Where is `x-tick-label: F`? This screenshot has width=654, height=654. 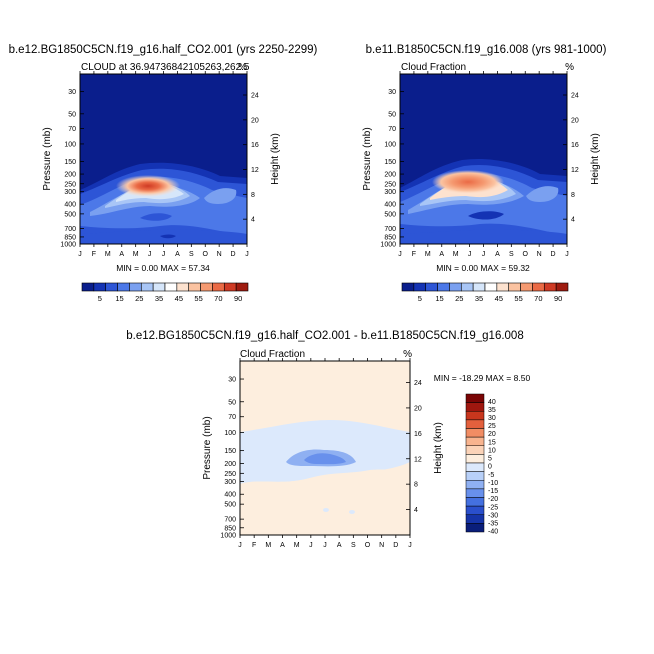
x-tick-label: F is located at coordinates (94, 254).